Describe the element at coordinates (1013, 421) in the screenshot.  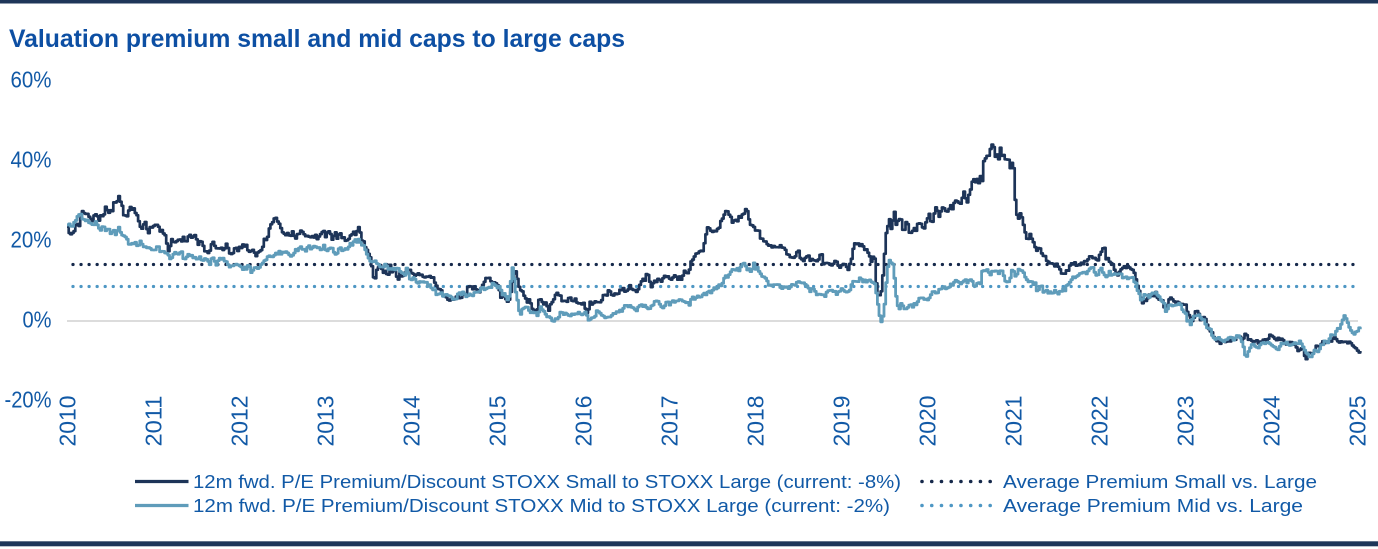
I see `svg-text: 2021` at that location.